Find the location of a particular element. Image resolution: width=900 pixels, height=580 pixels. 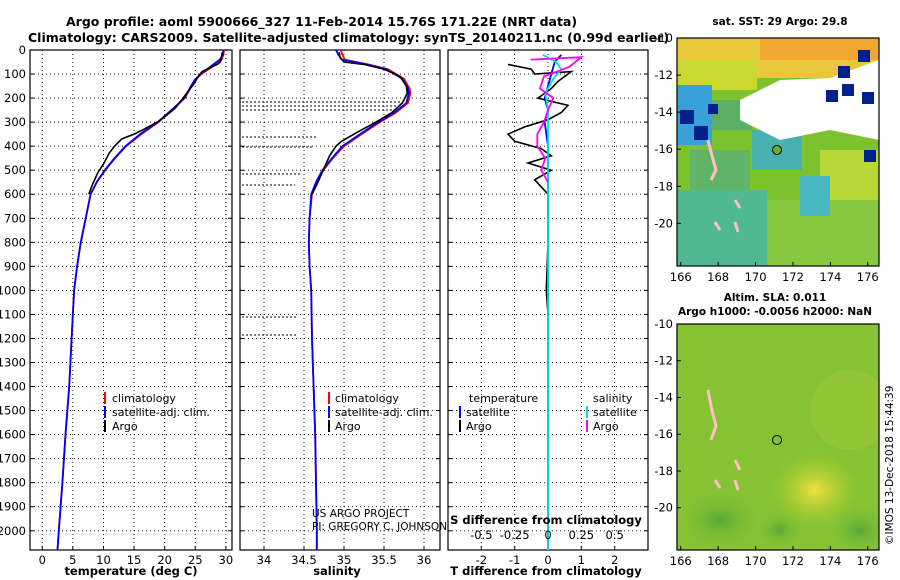

series-line-salinity-argo is located at coordinates (557, 119).